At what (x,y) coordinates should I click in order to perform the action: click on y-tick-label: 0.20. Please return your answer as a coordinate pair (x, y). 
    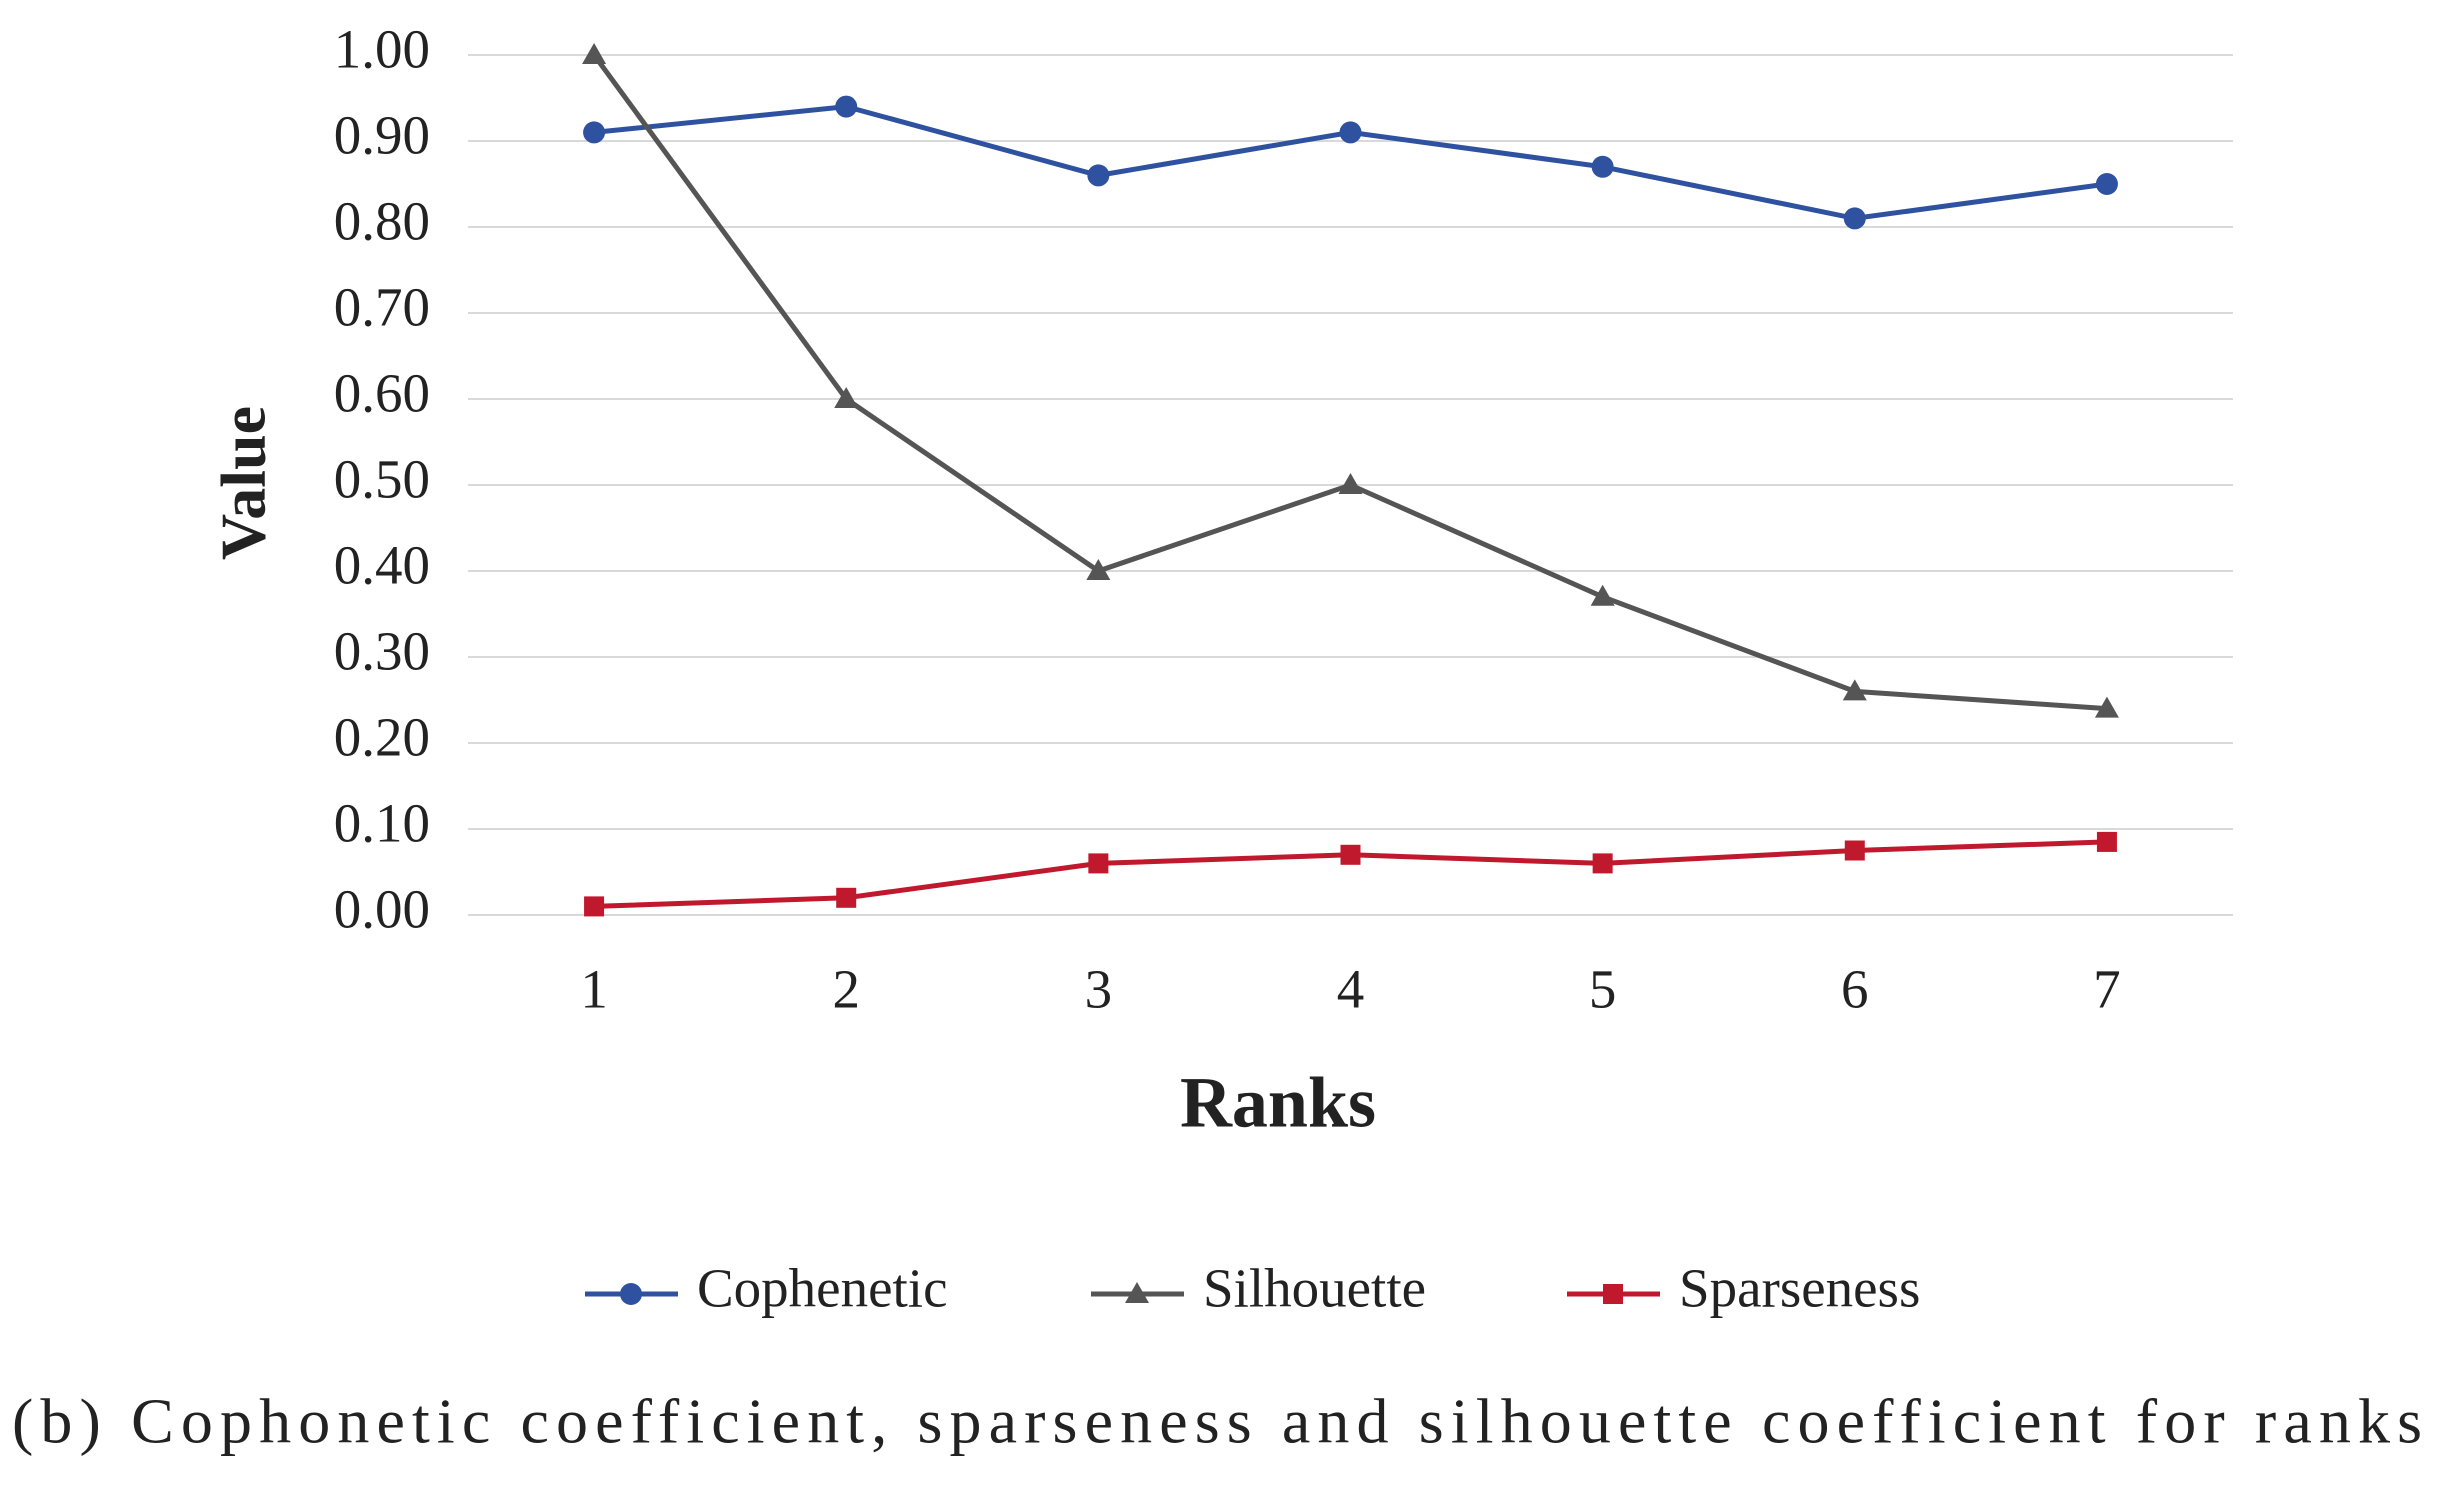
    Looking at the image, I should click on (382, 737).